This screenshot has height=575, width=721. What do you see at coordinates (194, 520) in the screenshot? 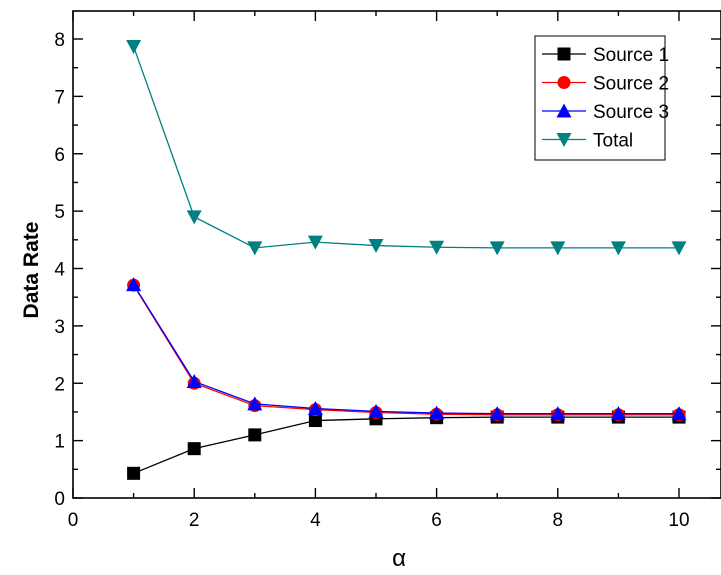
I see `x-tick-label: 2` at bounding box center [194, 520].